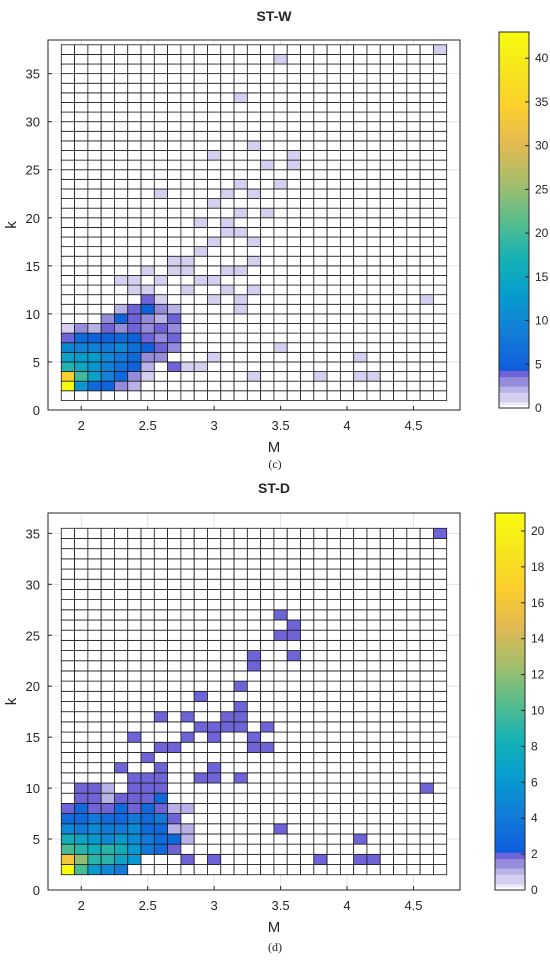 This screenshot has width=550, height=971. What do you see at coordinates (11, 225) in the screenshot?
I see `y-axis-label: k` at bounding box center [11, 225].